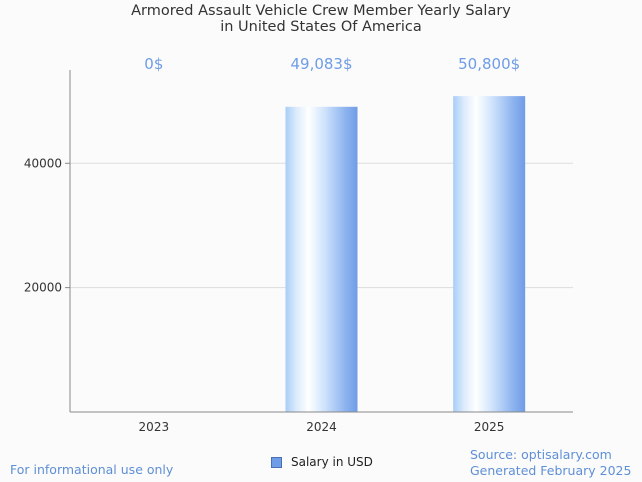 This screenshot has height=482, width=642. I want to click on data-label-2025: 50,800$, so click(489, 64).